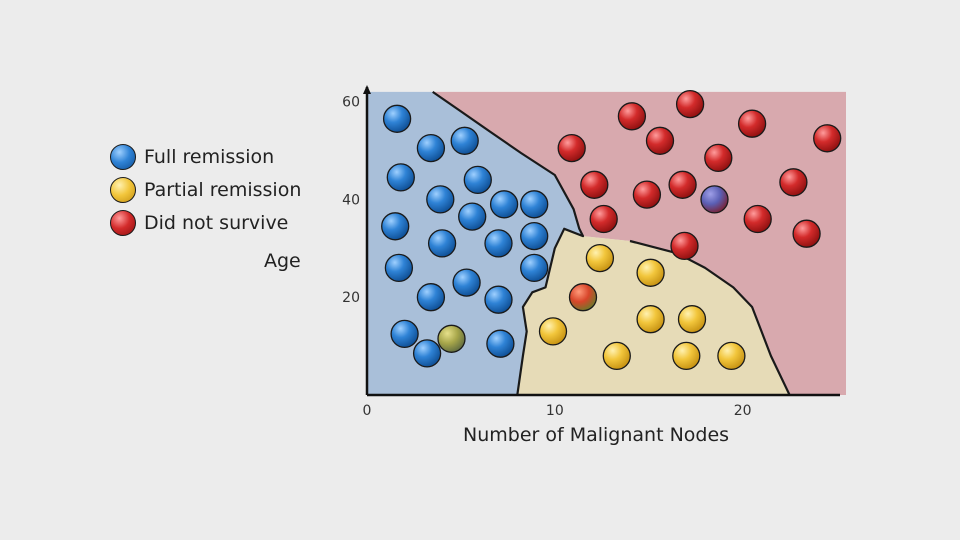 Image resolution: width=960 pixels, height=540 pixels. What do you see at coordinates (743, 411) in the screenshot?
I see `x-tick-label: 20` at bounding box center [743, 411].